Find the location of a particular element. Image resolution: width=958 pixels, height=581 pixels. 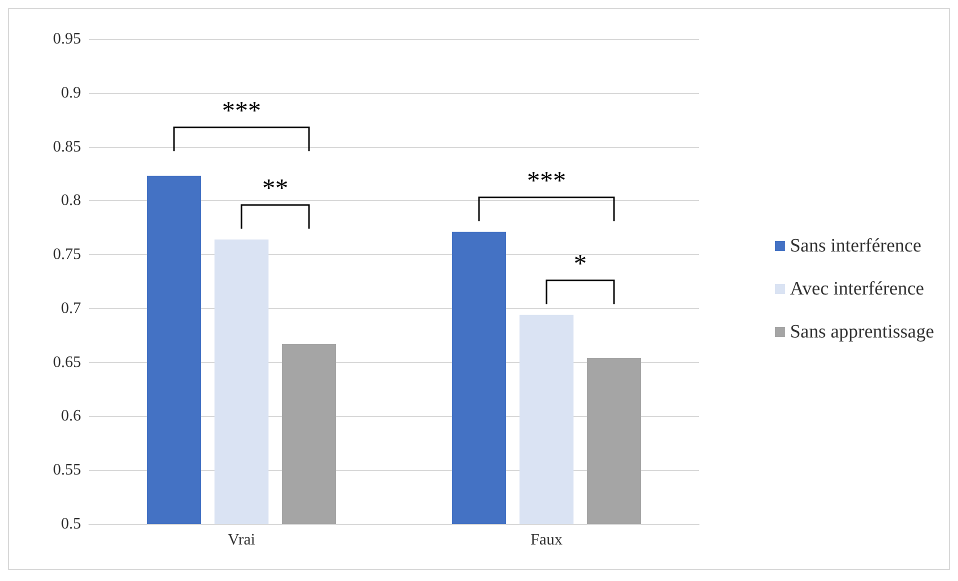

y-tick-label: 0.75 is located at coordinates (67, 255).